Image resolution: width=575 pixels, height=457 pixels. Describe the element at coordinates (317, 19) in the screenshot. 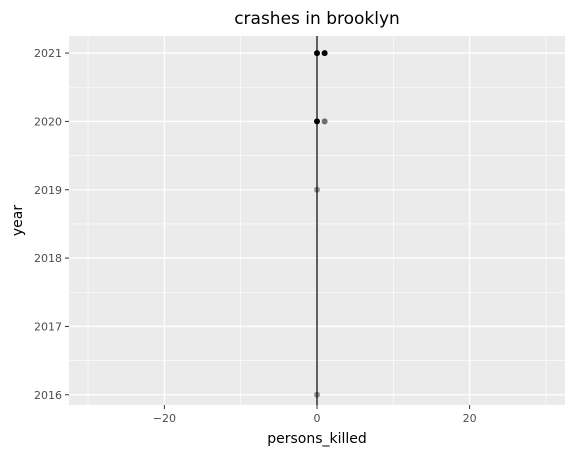

I see `chart-title: crashes in brooklyn` at that location.